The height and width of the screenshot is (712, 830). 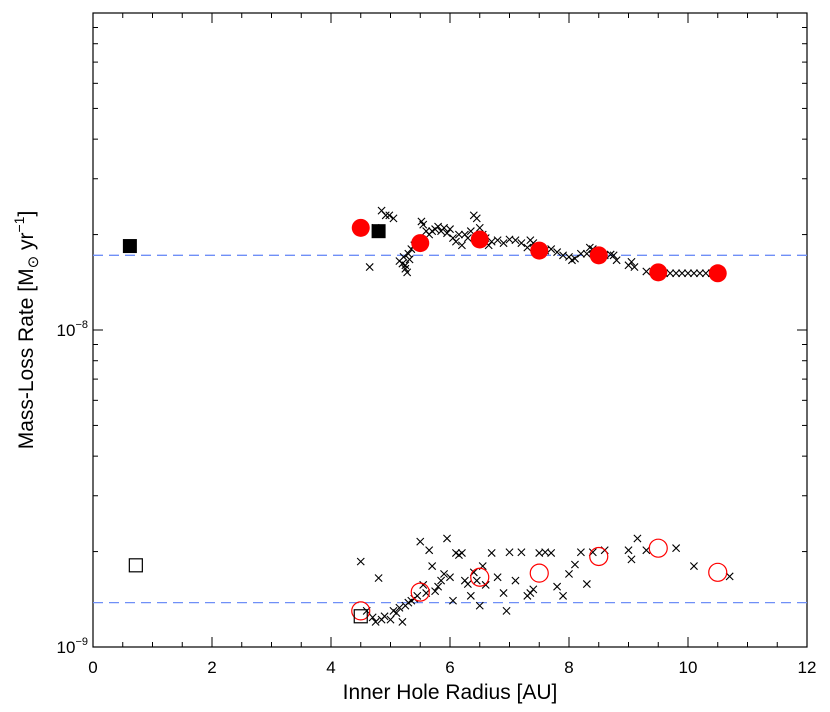 What do you see at coordinates (26, 244) in the screenshot?
I see `y-axis-title-unit: yr` at bounding box center [26, 244].